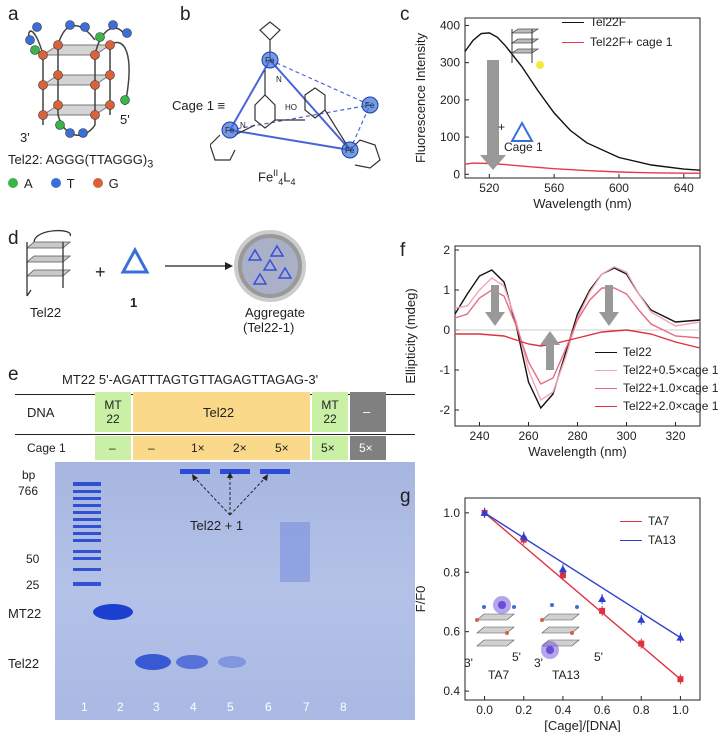 This screenshot has height=732, width=719. I want to click on x-tick-label: 600, so click(619, 188).